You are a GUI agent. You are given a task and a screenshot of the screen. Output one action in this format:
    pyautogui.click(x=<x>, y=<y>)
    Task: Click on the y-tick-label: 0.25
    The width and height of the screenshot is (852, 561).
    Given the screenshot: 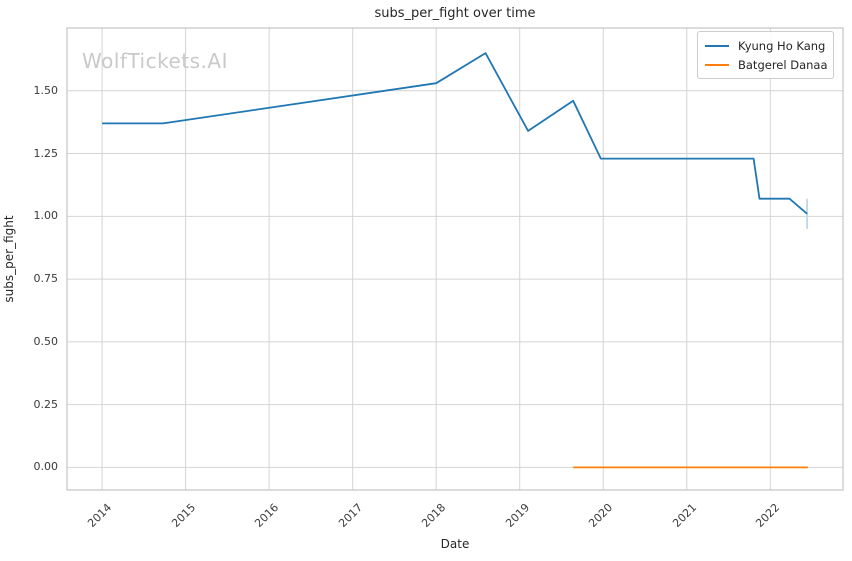 What is the action you would take?
    pyautogui.click(x=46, y=404)
    